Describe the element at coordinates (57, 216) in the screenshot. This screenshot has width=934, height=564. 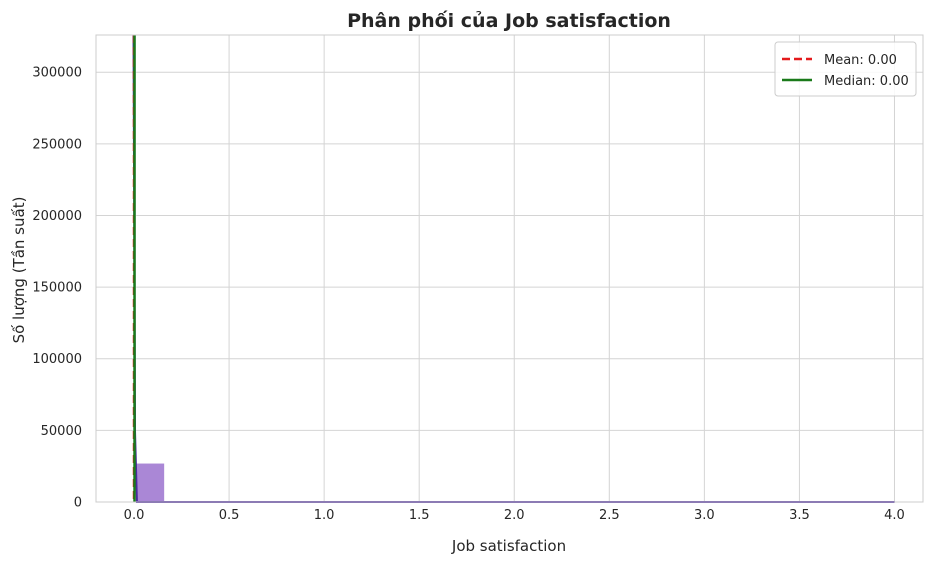
I see `y-tick-label: 200000` at that location.